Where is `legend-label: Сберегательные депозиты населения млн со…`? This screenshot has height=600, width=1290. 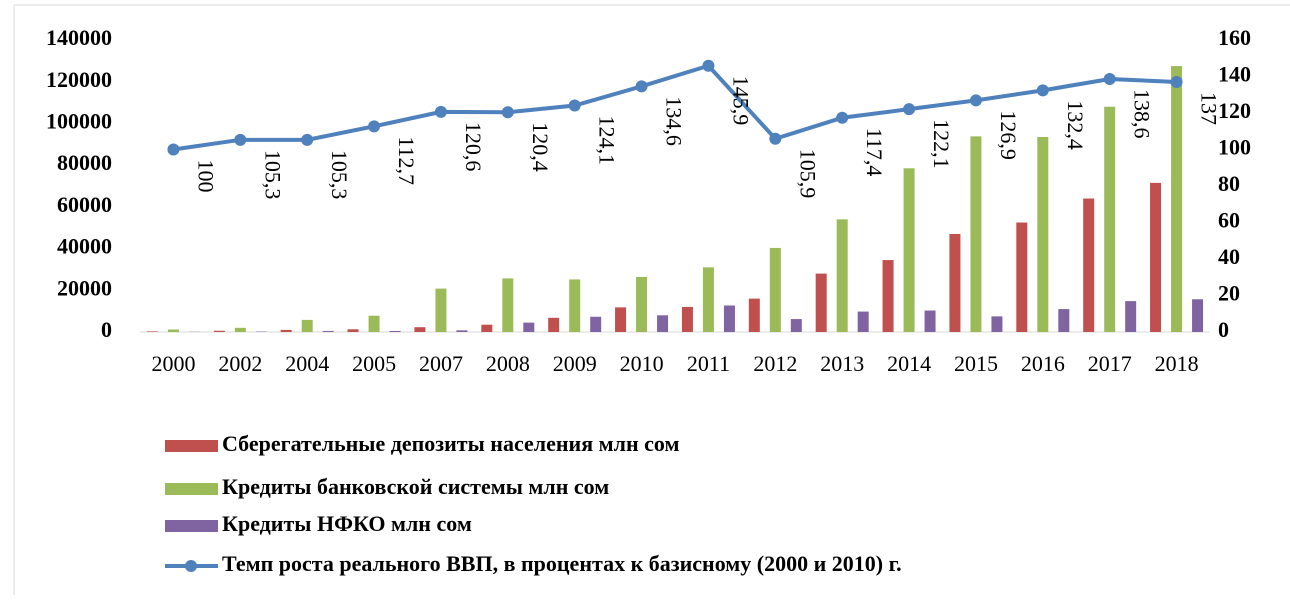 legend-label: Сберегательные депозиты населения млн со… is located at coordinates (450, 443).